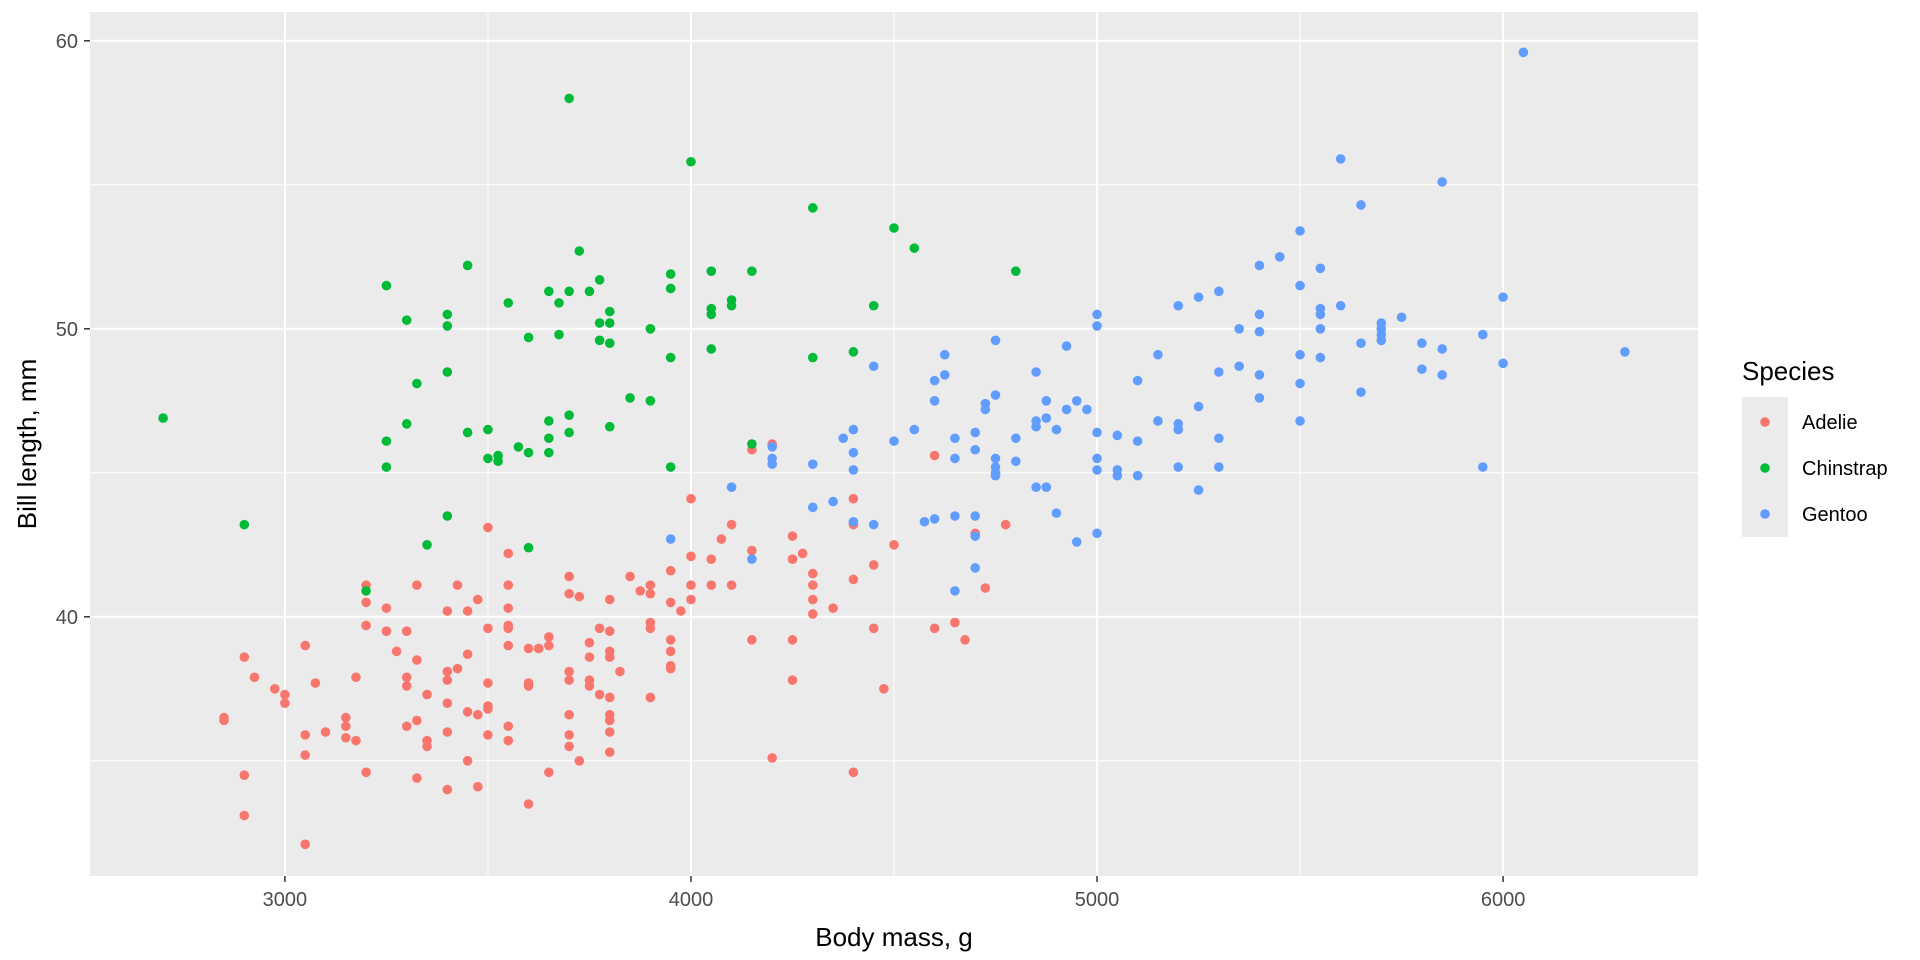  I want to click on y-axis-title: Bill length, mm, so click(27, 444).